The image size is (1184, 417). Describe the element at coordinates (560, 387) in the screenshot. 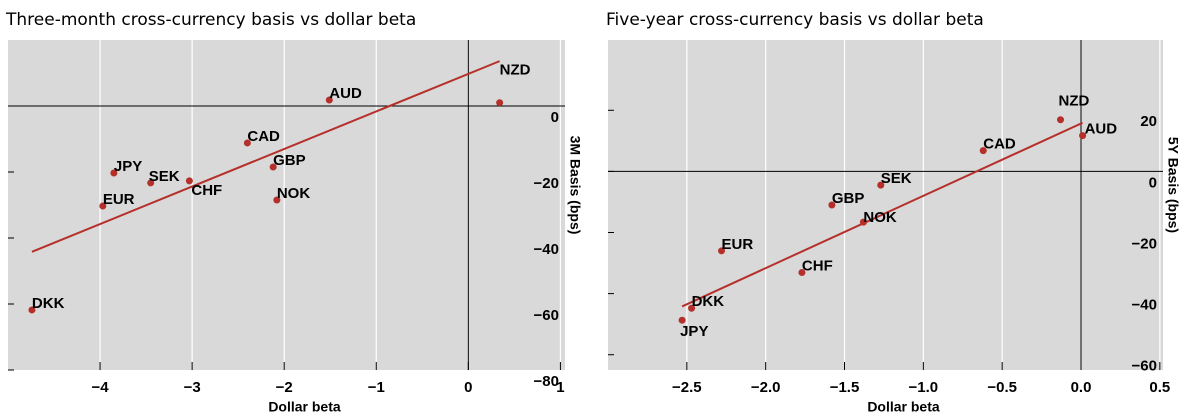

I see `x-tick-label: 1` at that location.